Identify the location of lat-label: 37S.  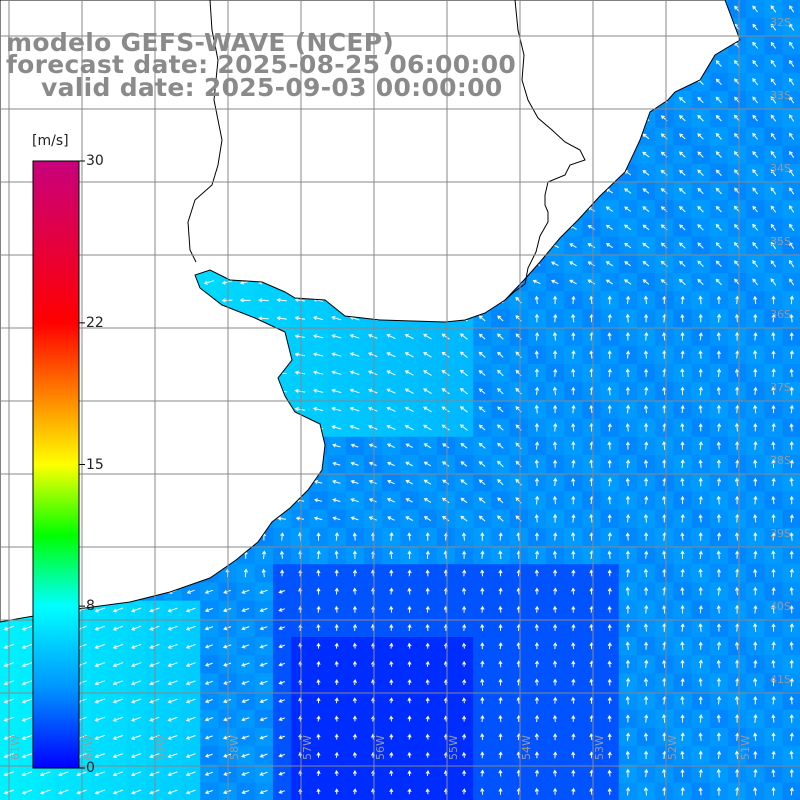
(780, 387).